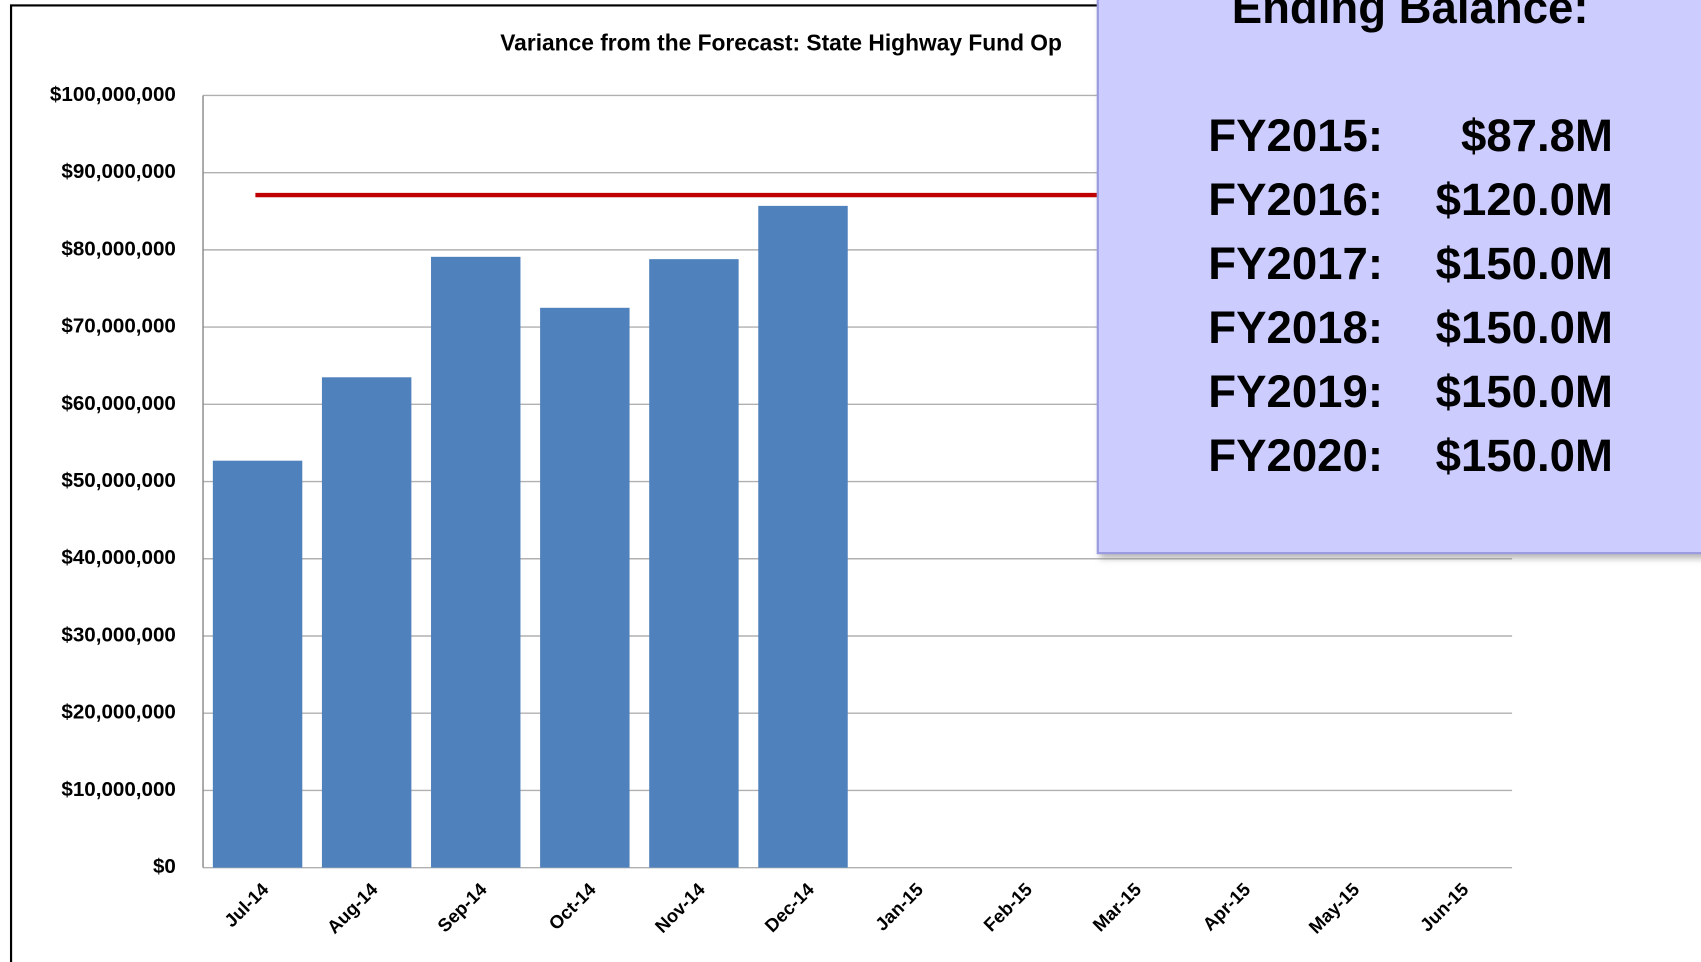  Describe the element at coordinates (1116, 907) in the screenshot. I see `x-tick-label: Mar-15` at that location.